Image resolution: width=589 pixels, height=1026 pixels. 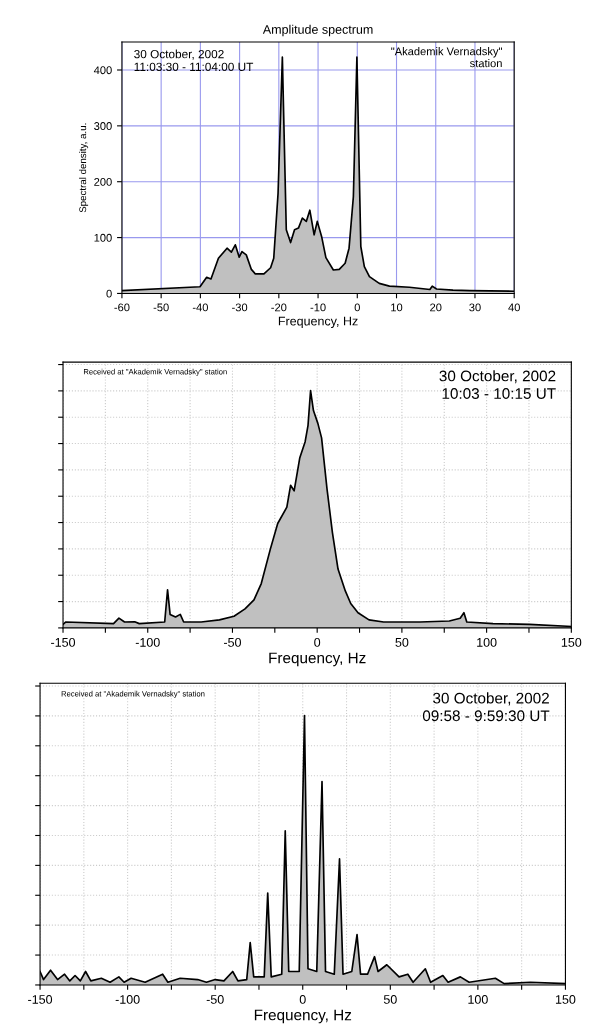 I want to click on x-tick-label: -20, so click(x=279, y=307).